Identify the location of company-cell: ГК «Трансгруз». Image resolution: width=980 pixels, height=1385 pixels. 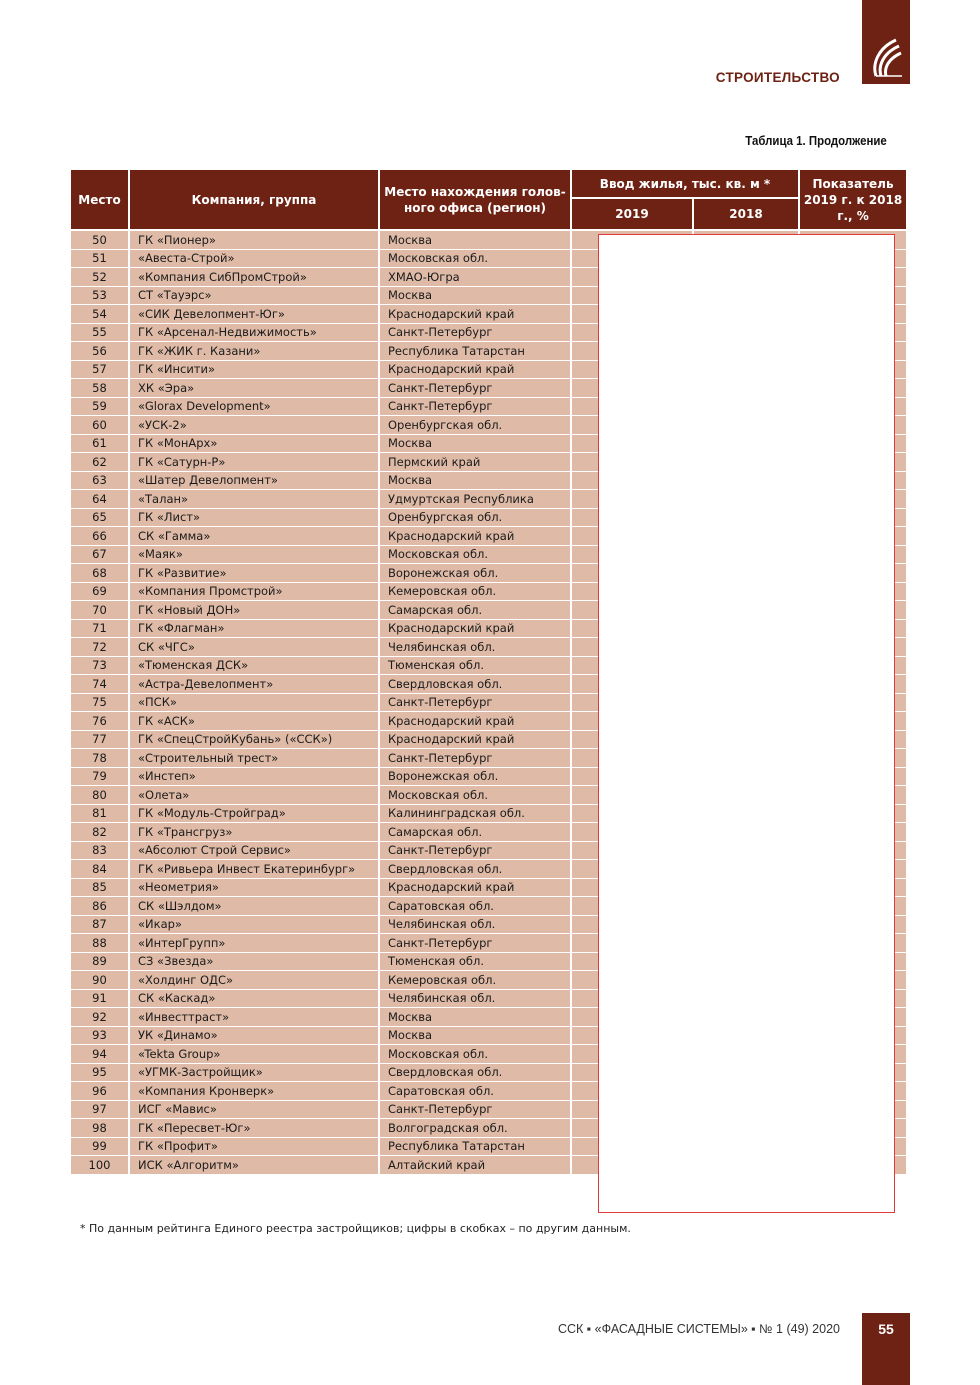
(254, 832).